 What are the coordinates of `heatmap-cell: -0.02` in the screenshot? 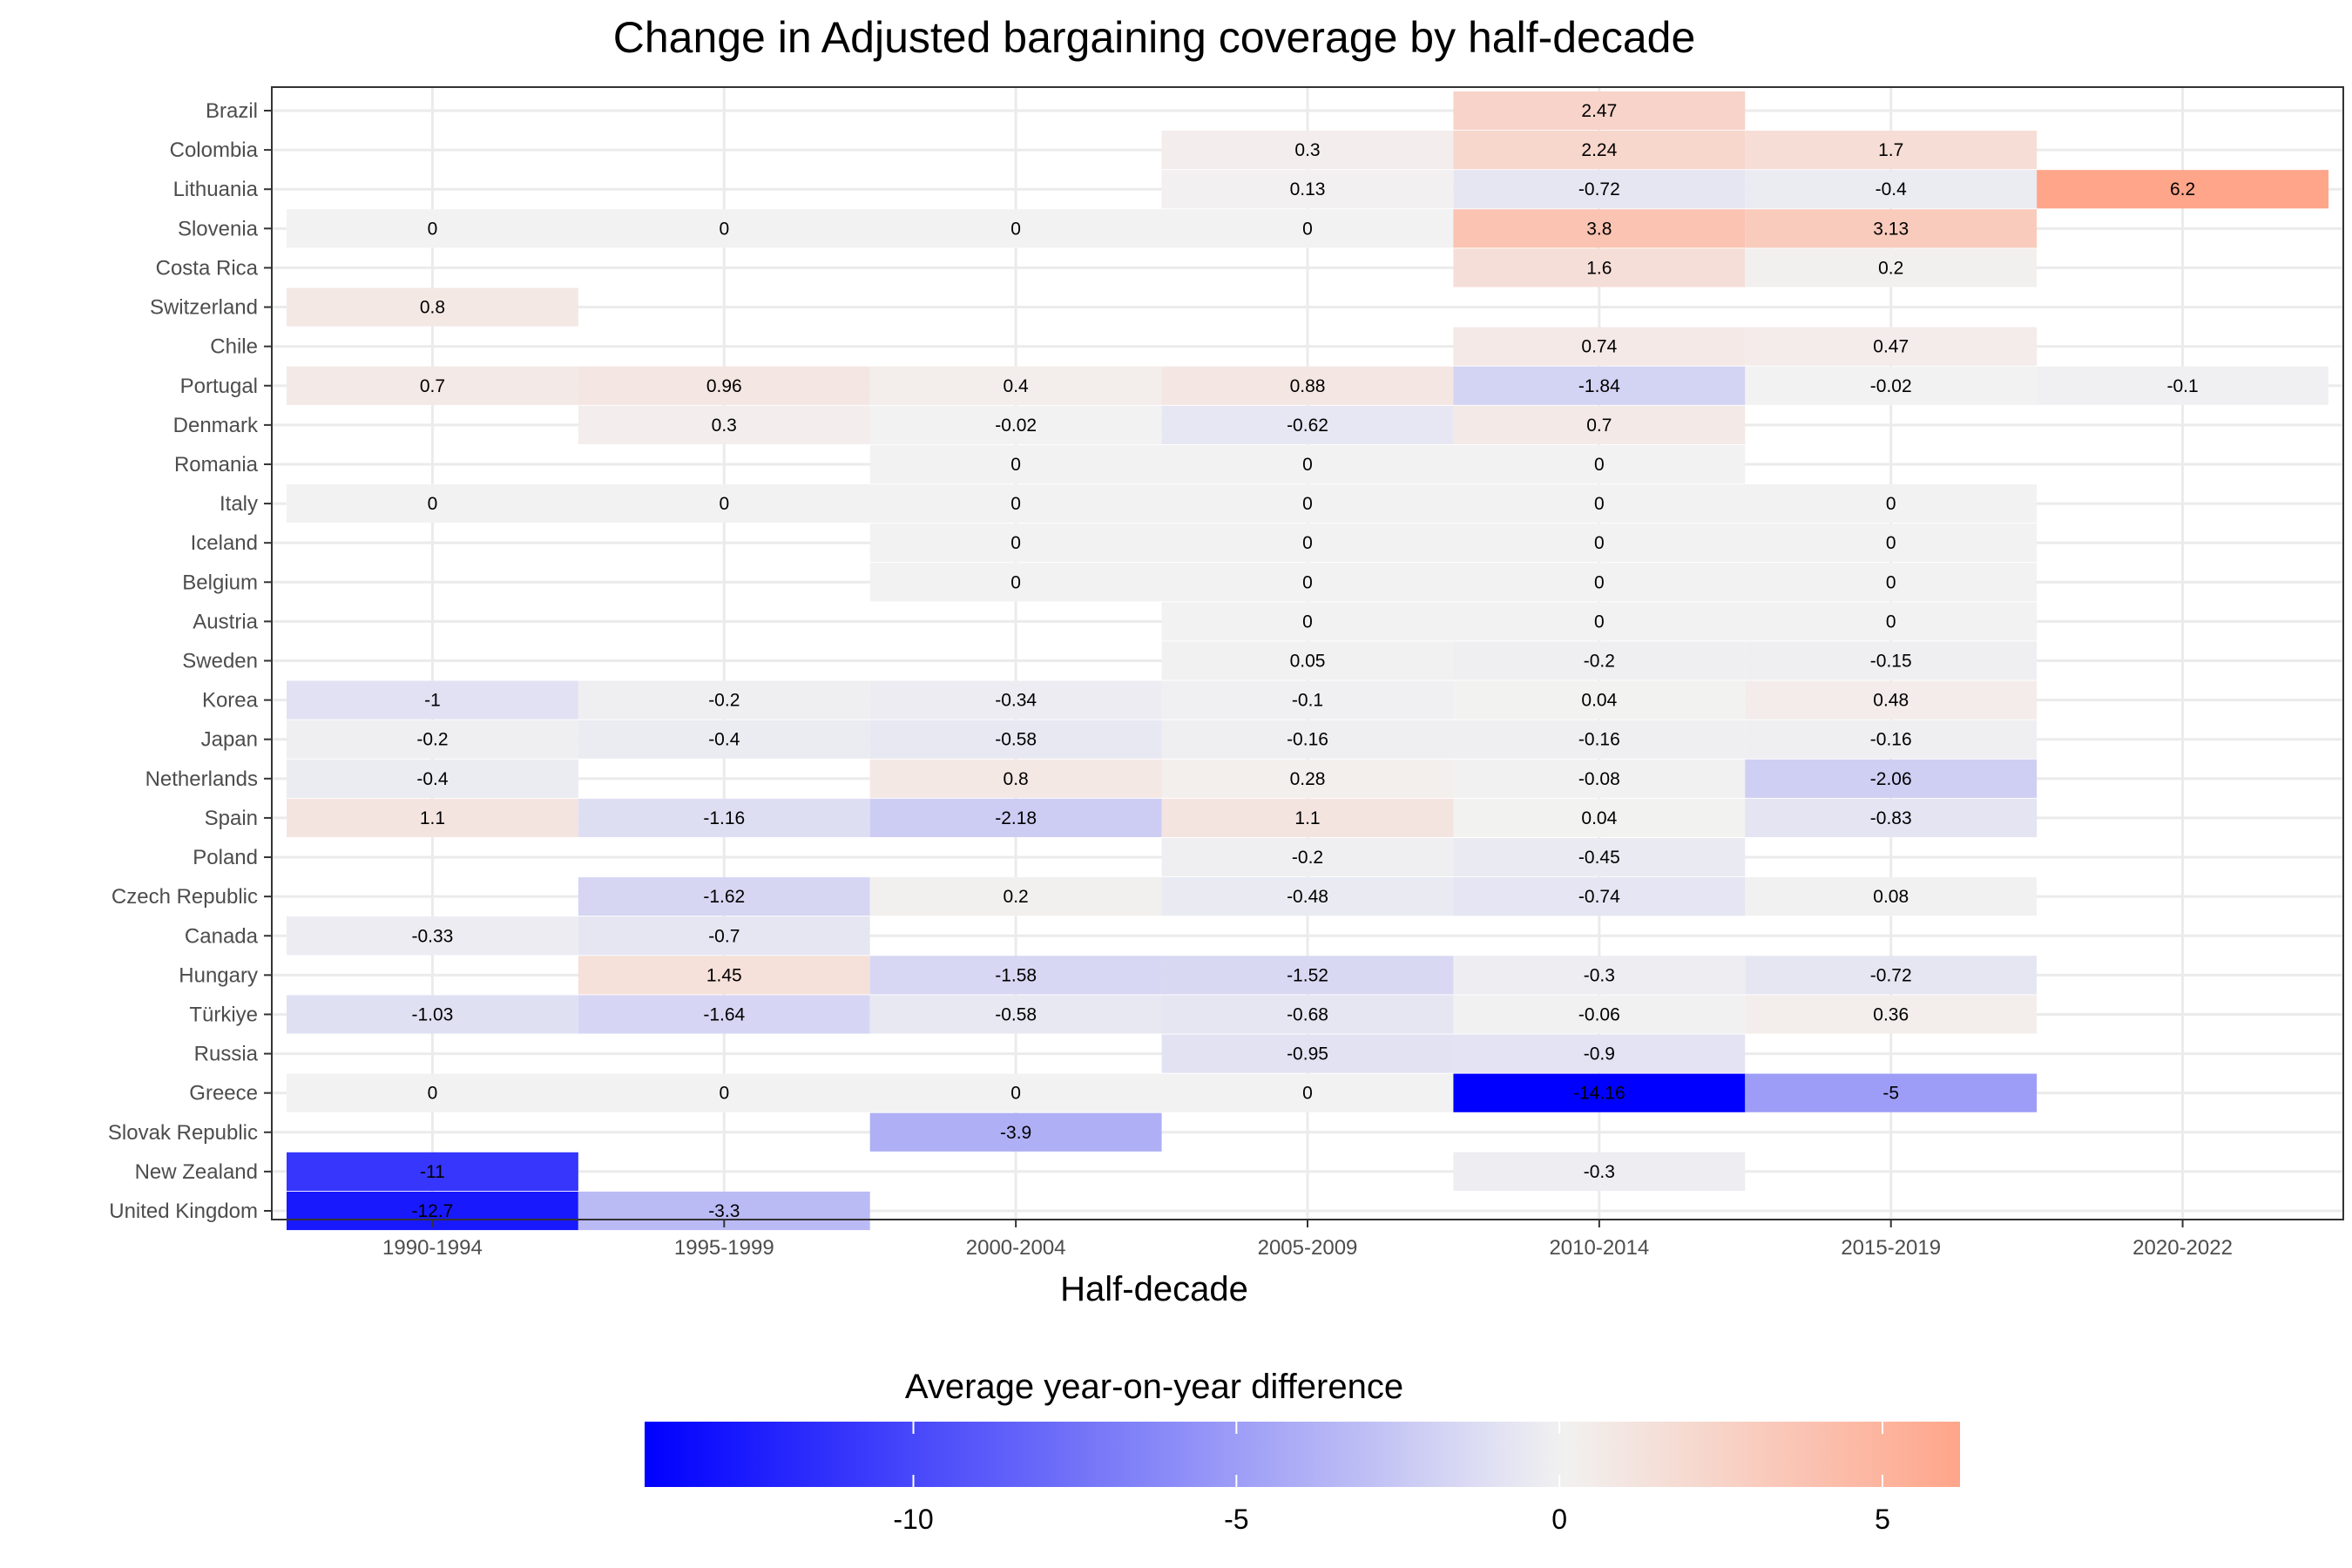 It's located at (1892, 385).